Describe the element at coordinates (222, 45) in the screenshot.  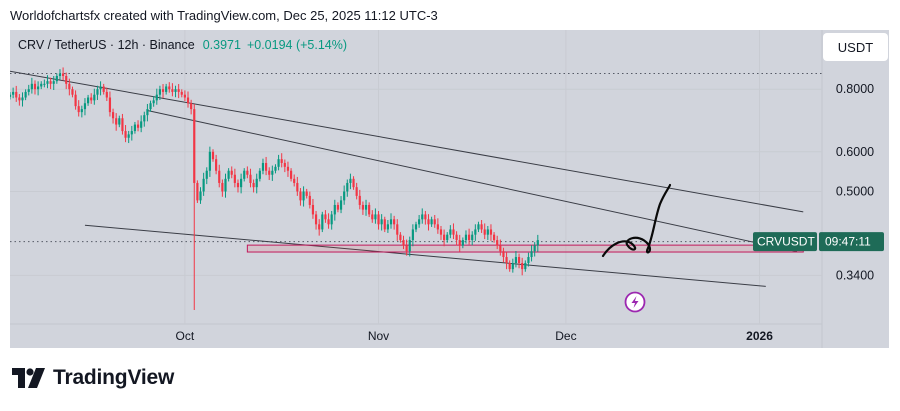
I see `last-price: 0.3971` at that location.